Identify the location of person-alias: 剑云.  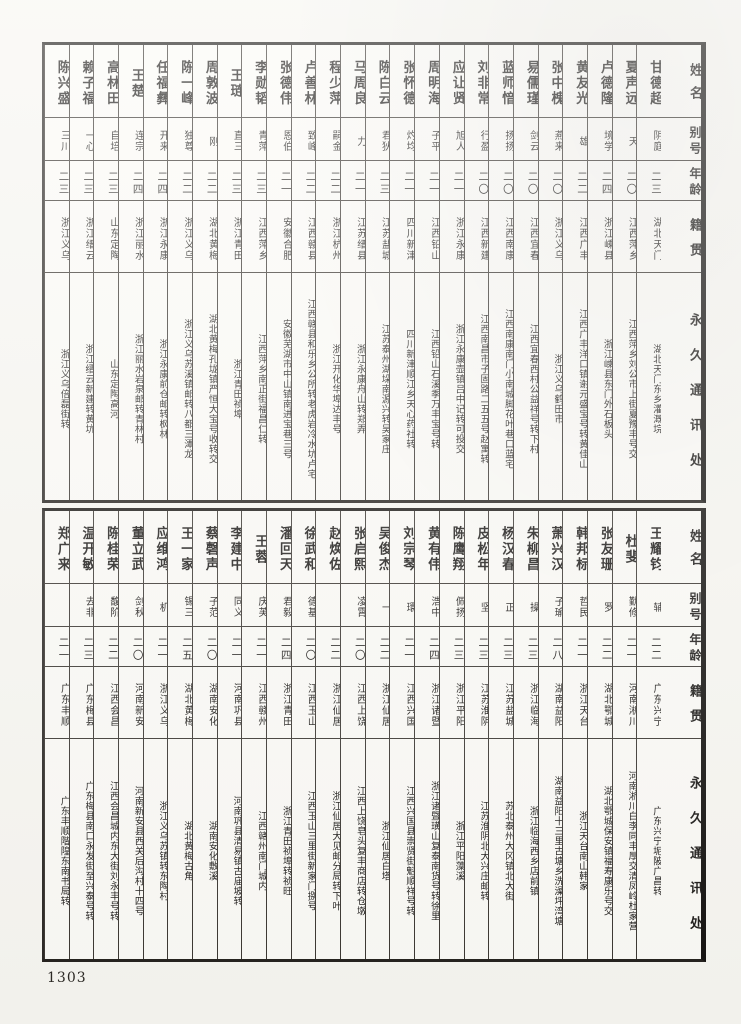
(525, 139).